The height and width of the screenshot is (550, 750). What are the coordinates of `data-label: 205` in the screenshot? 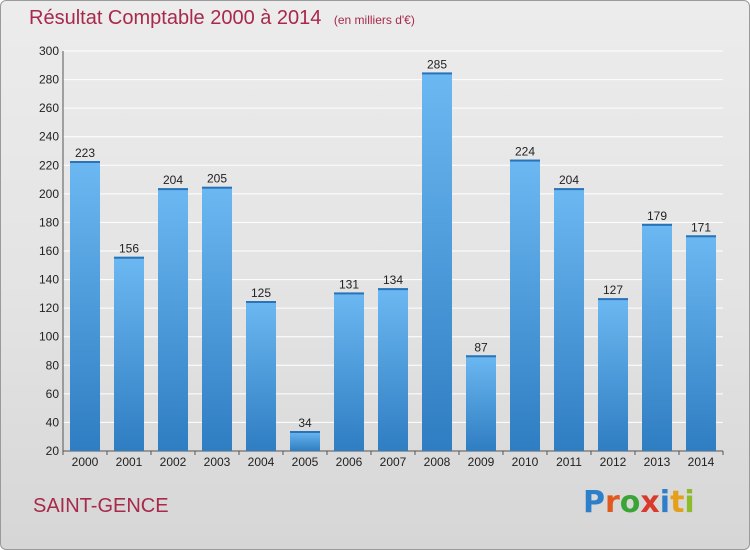 It's located at (217, 179).